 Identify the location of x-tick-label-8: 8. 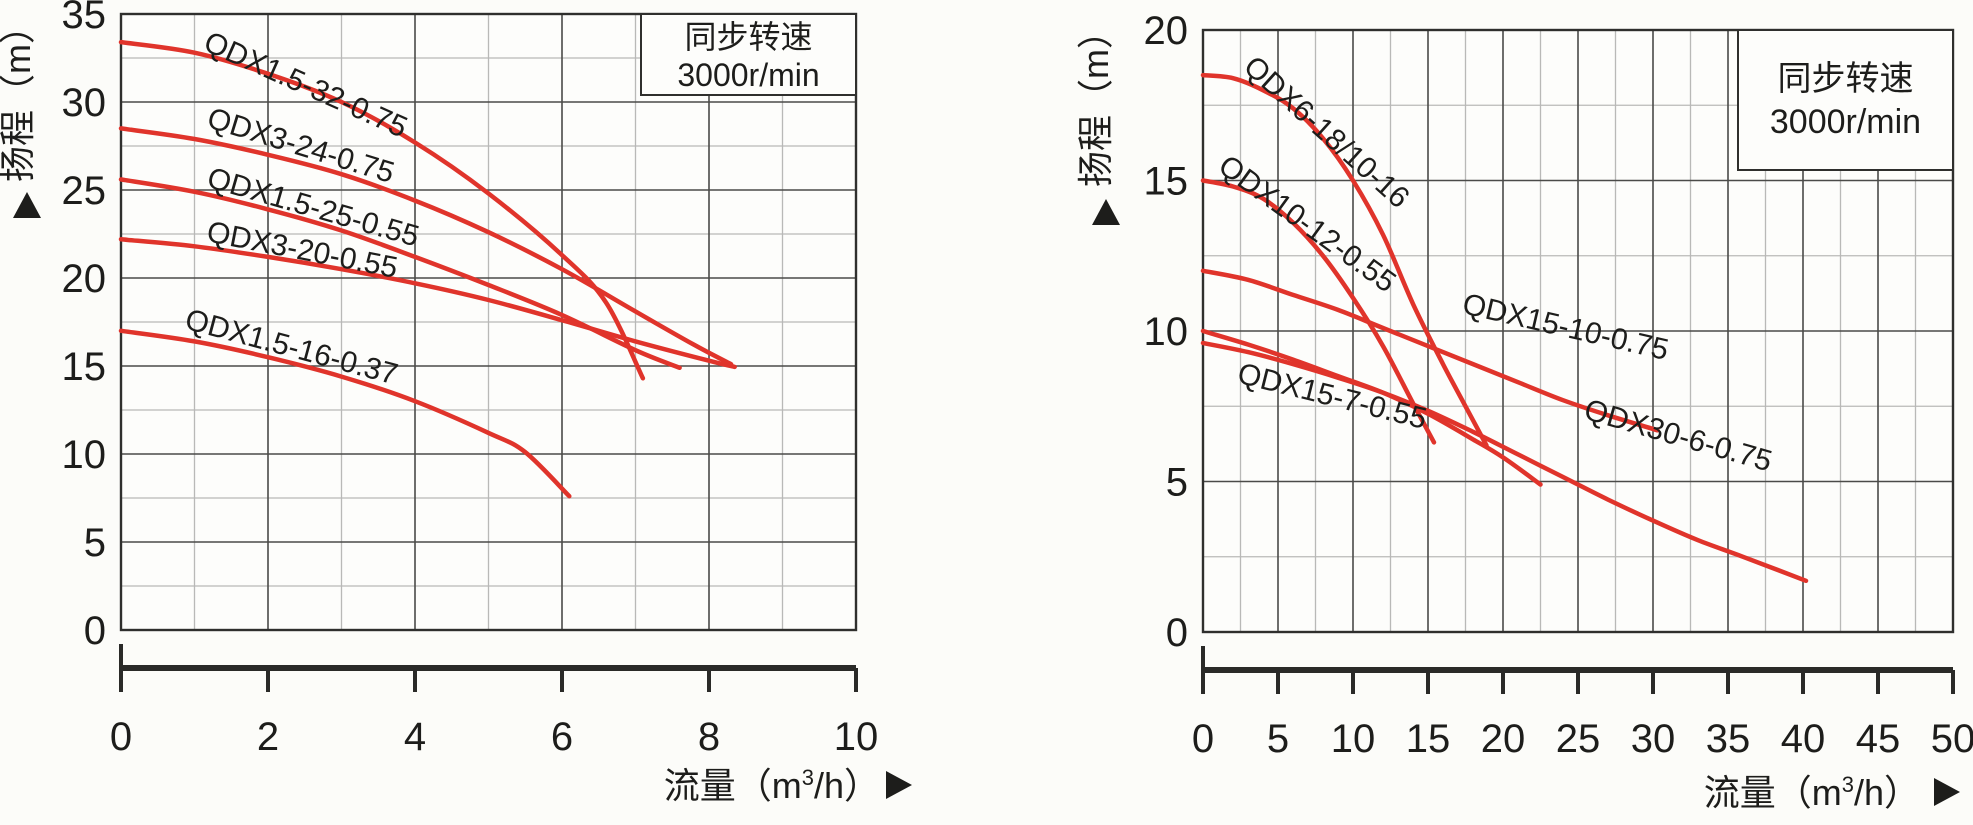
(709, 737).